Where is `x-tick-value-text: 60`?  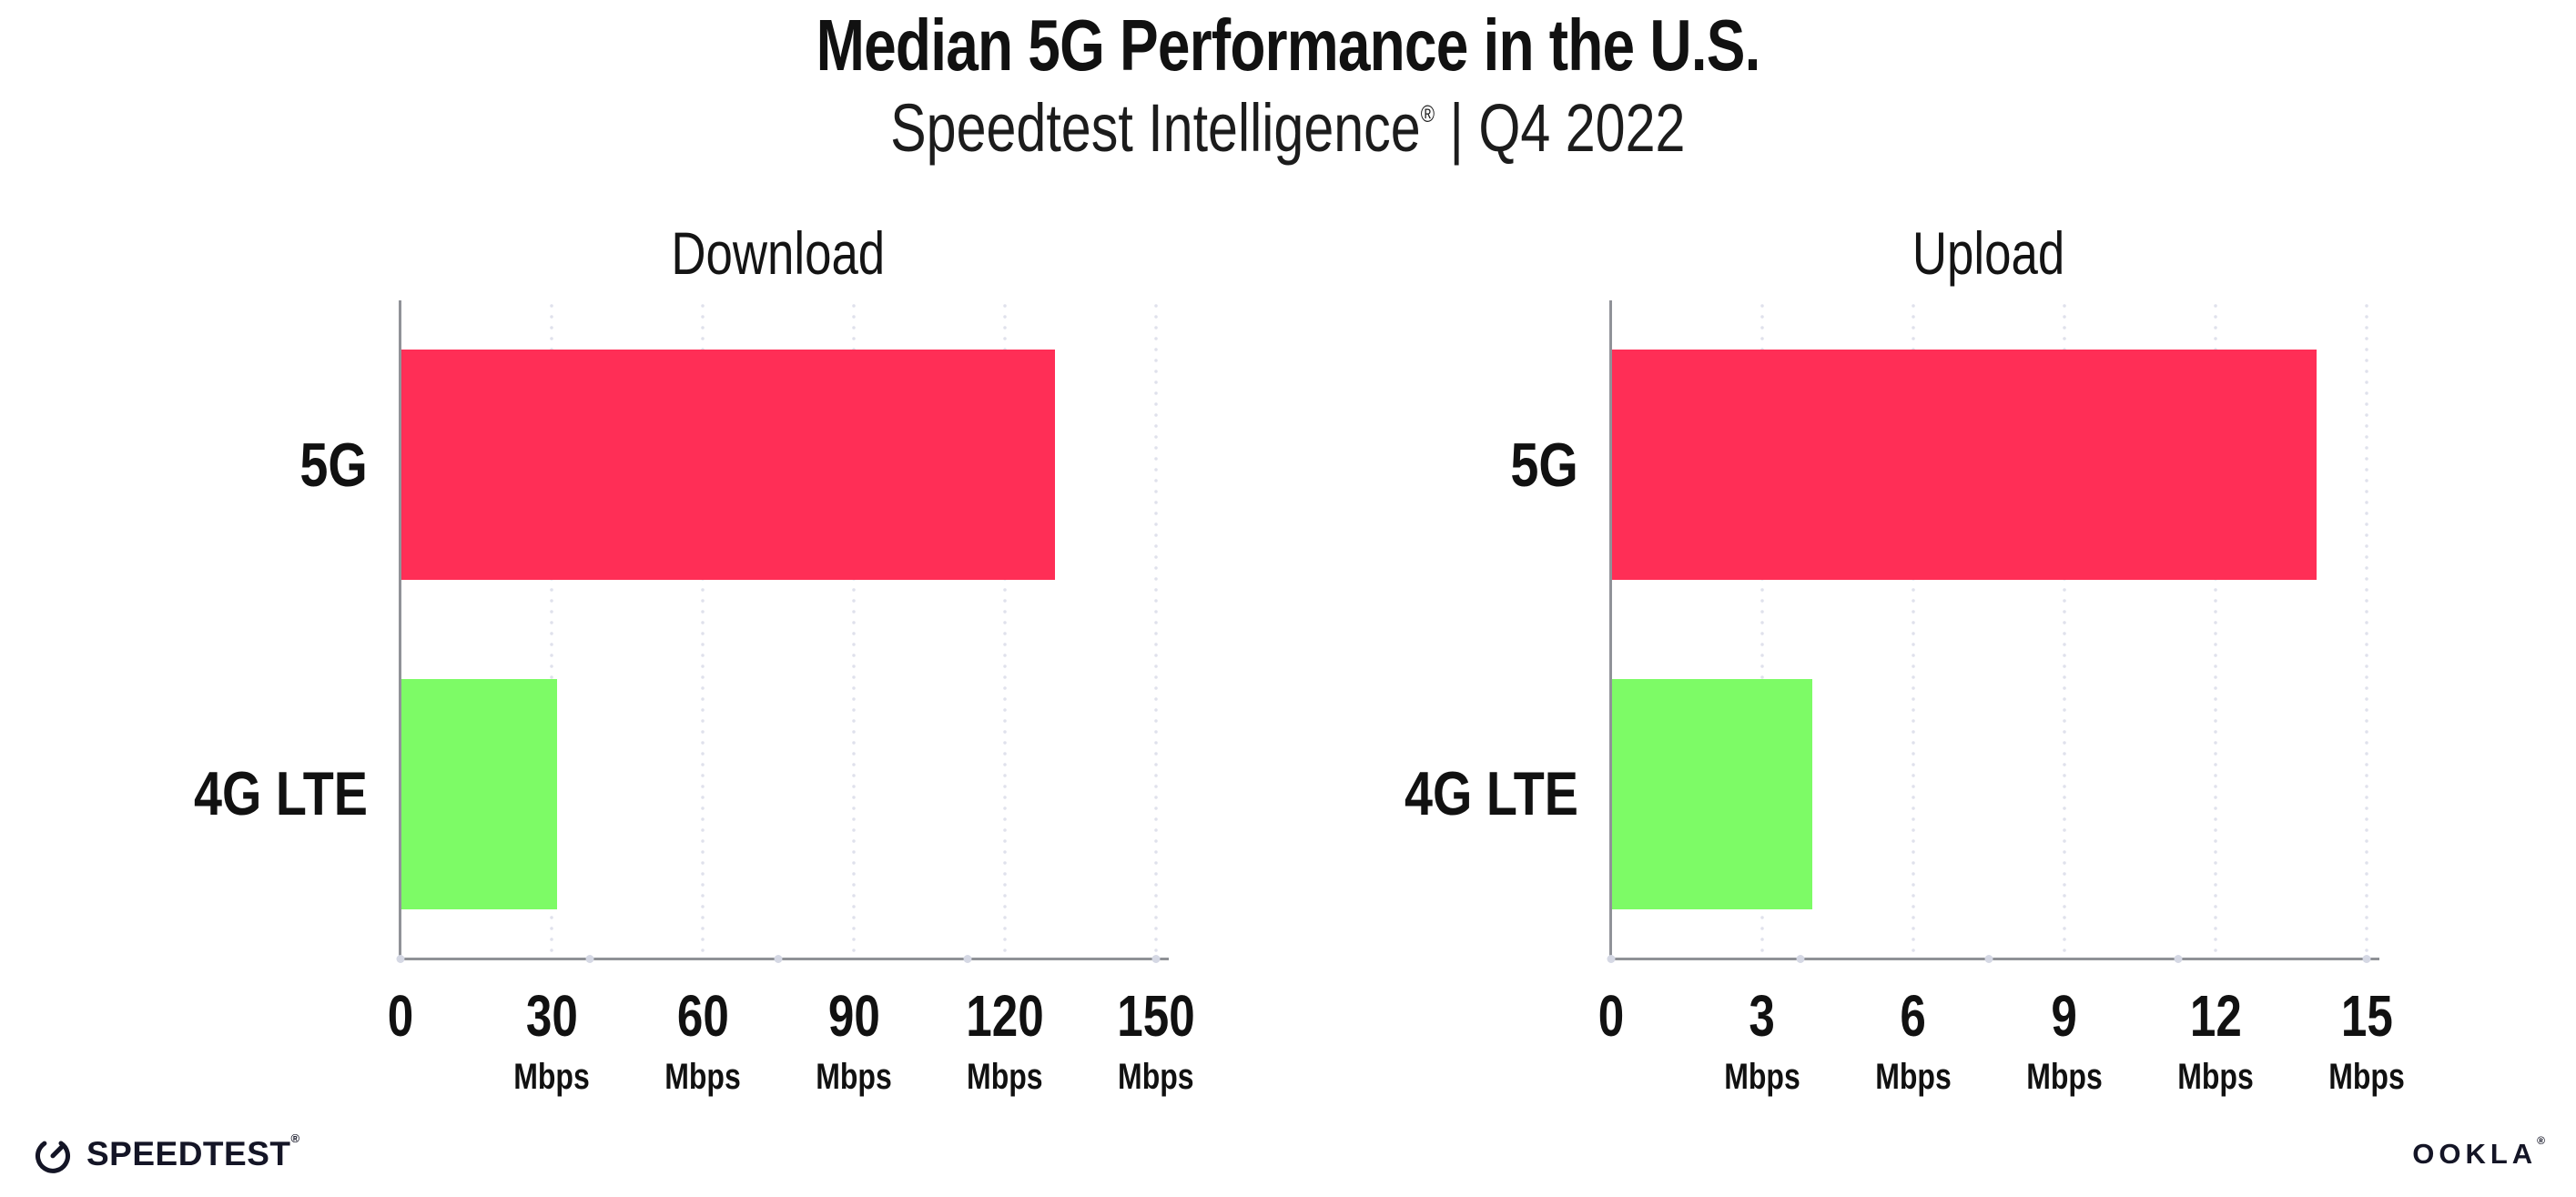 x-tick-value-text: 60 is located at coordinates (702, 1016).